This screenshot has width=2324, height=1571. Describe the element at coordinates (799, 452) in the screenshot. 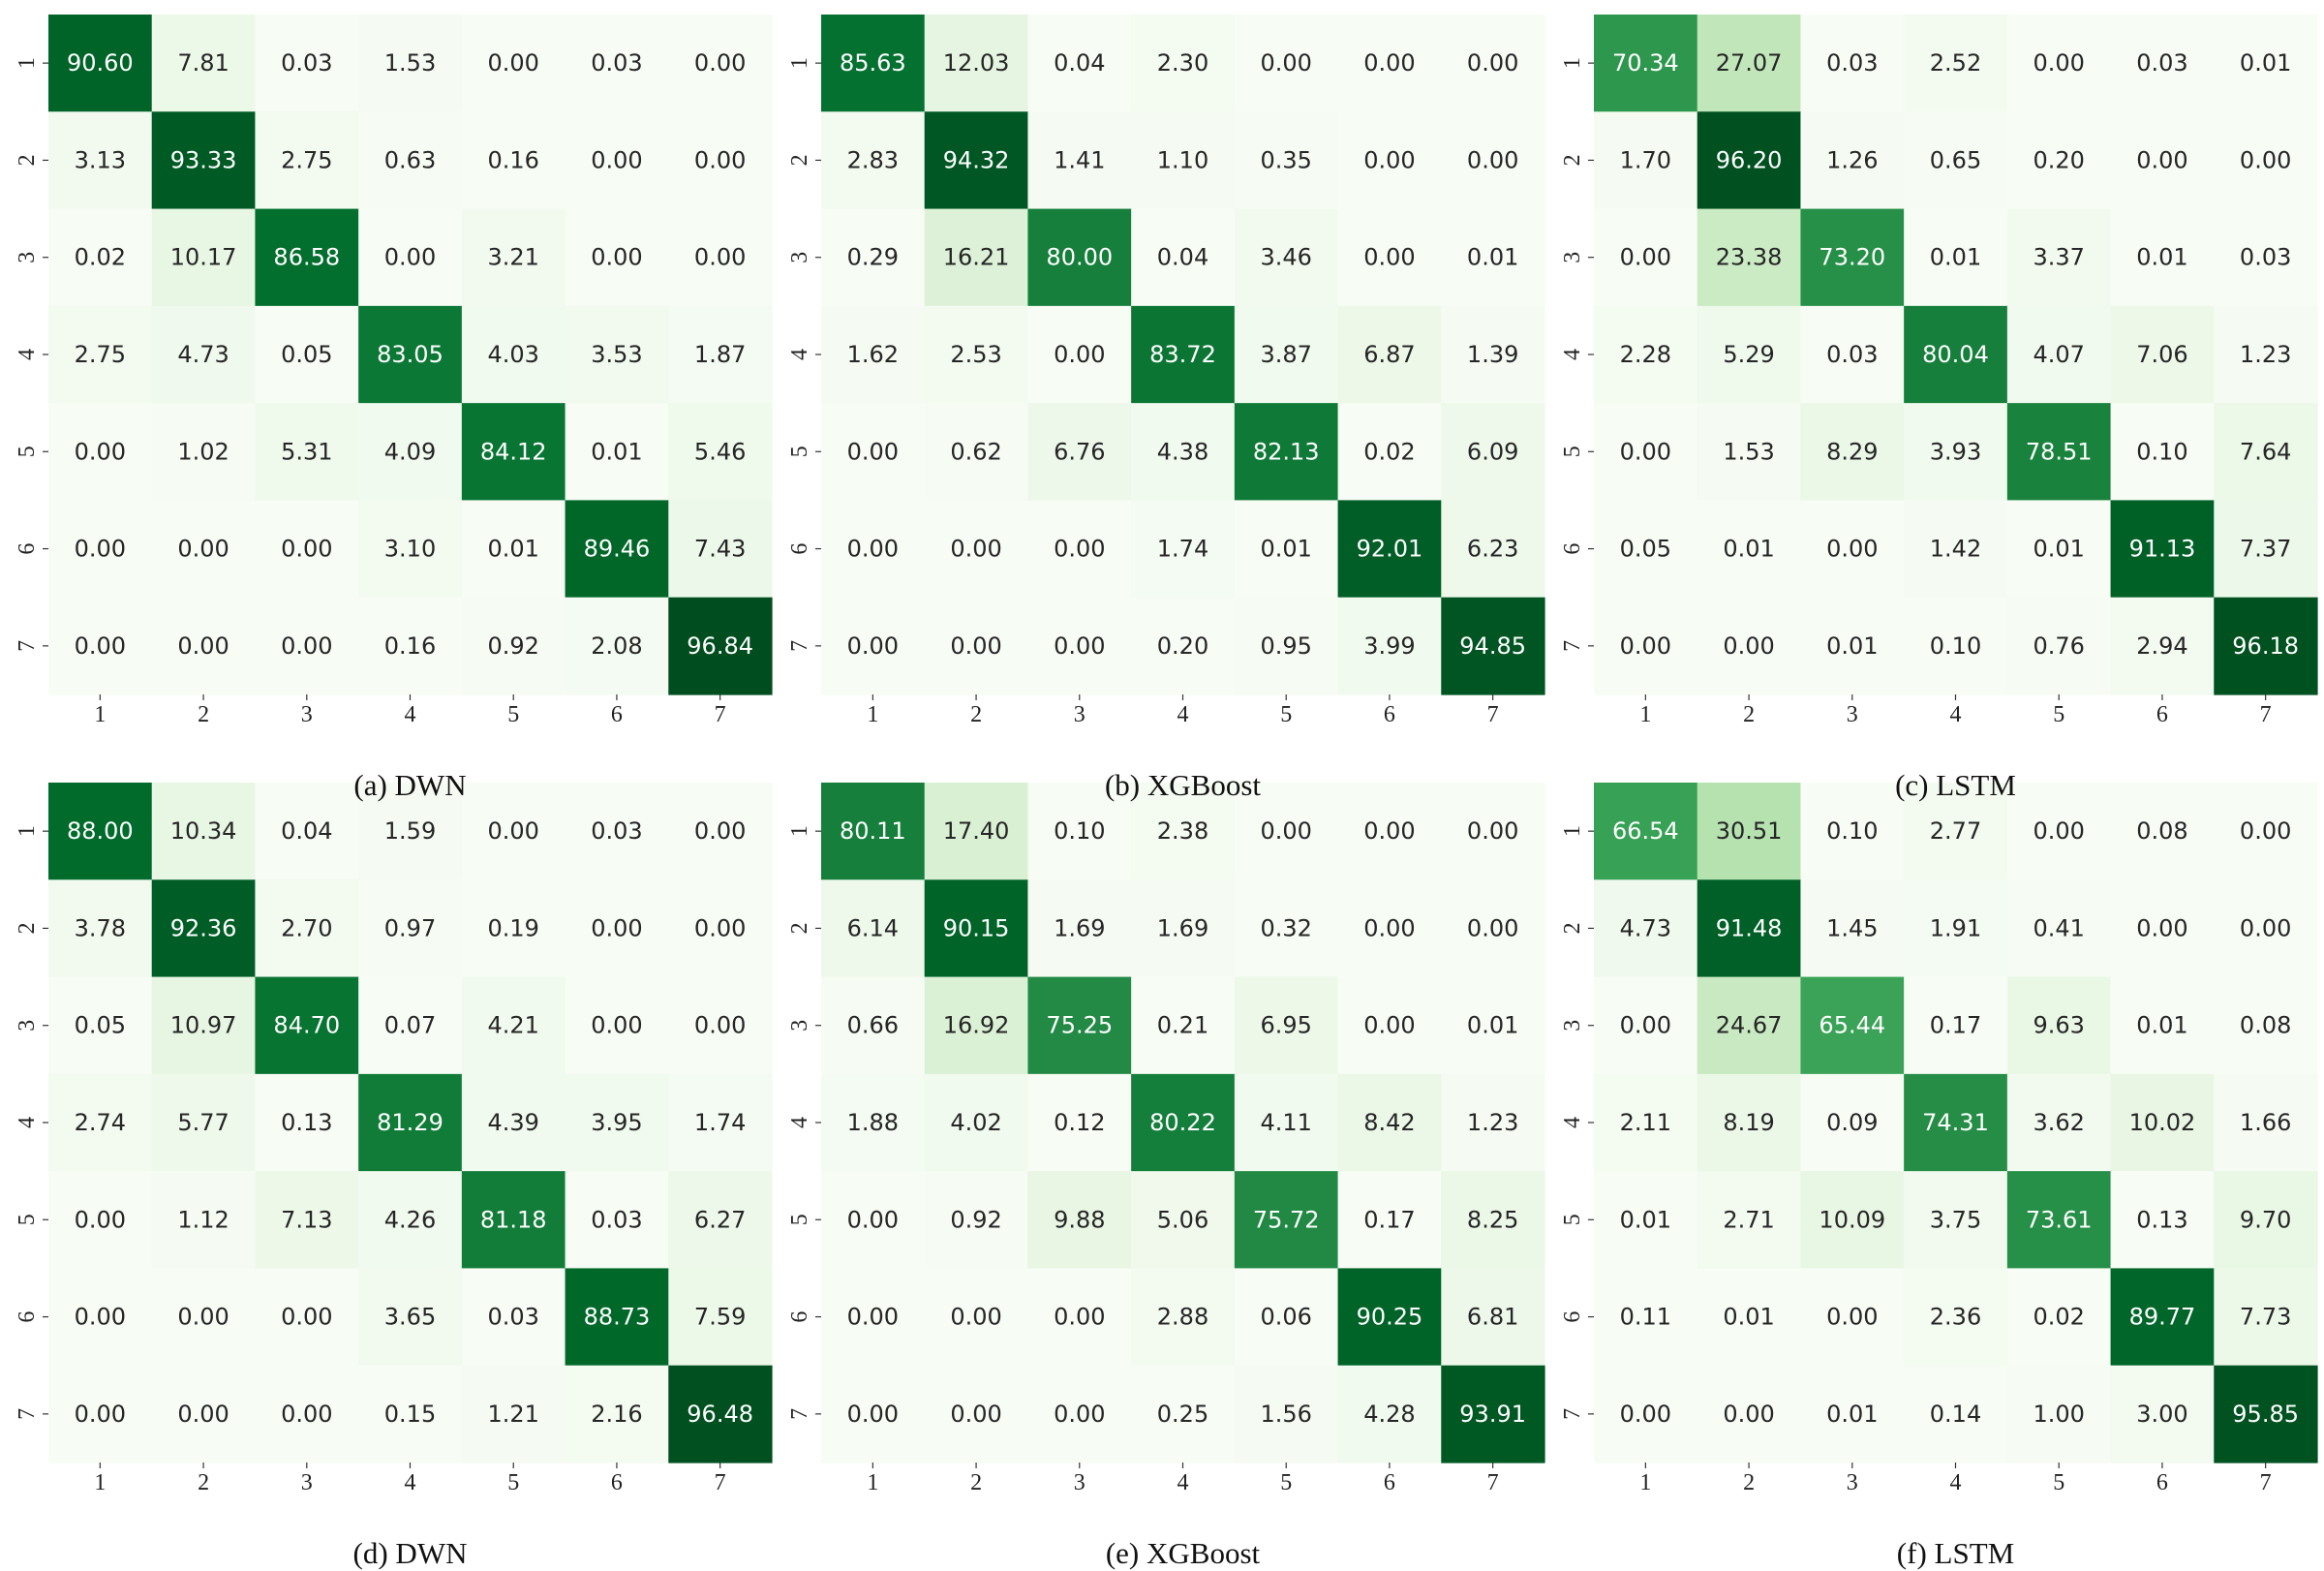

I see `y-tick-label: 5` at that location.